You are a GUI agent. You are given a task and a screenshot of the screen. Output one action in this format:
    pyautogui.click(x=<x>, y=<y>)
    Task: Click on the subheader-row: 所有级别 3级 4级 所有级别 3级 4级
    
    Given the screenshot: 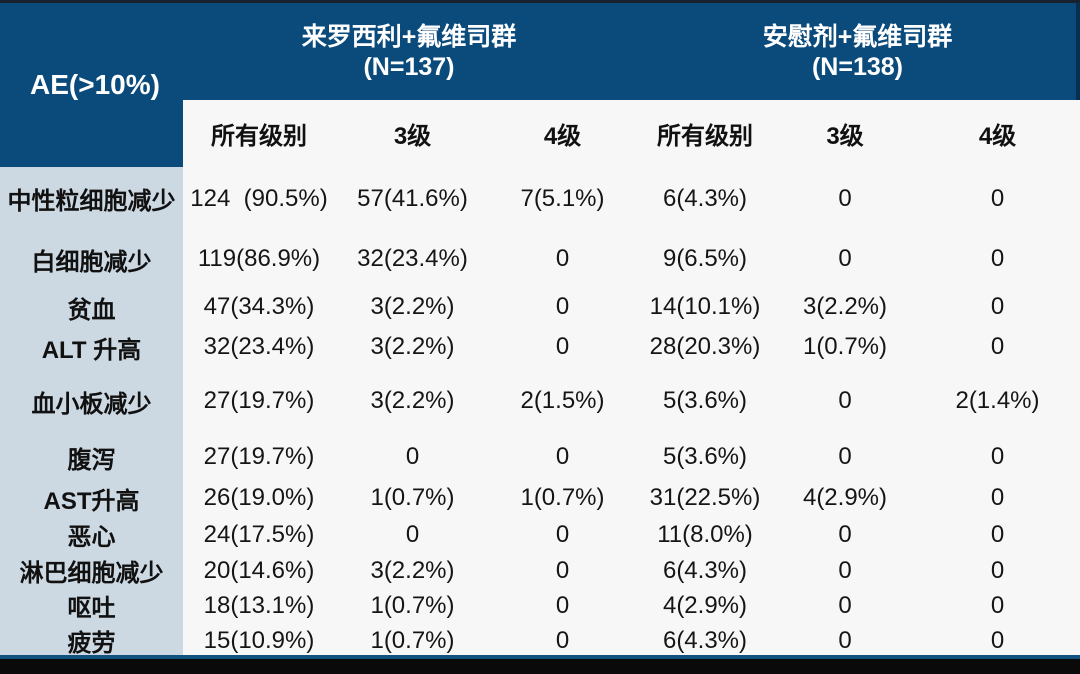 What is the action you would take?
    pyautogui.click(x=540, y=133)
    